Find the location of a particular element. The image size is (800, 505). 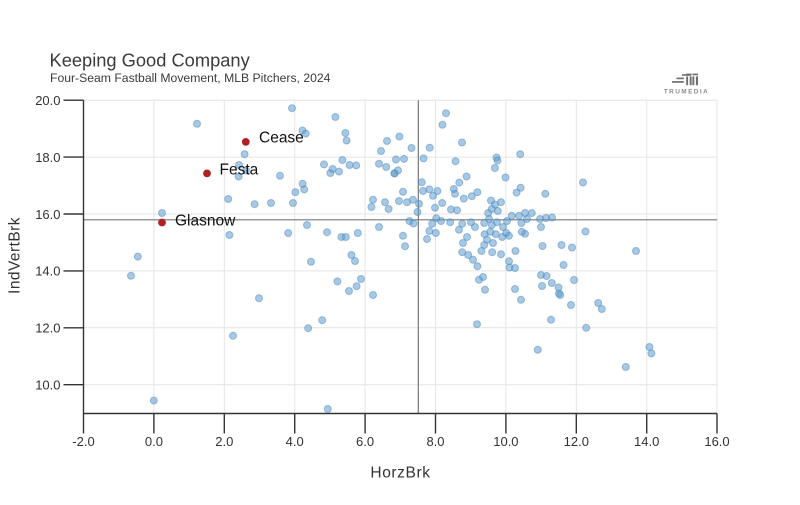

svg-text: TRUMEDIA is located at coordinates (686, 92).